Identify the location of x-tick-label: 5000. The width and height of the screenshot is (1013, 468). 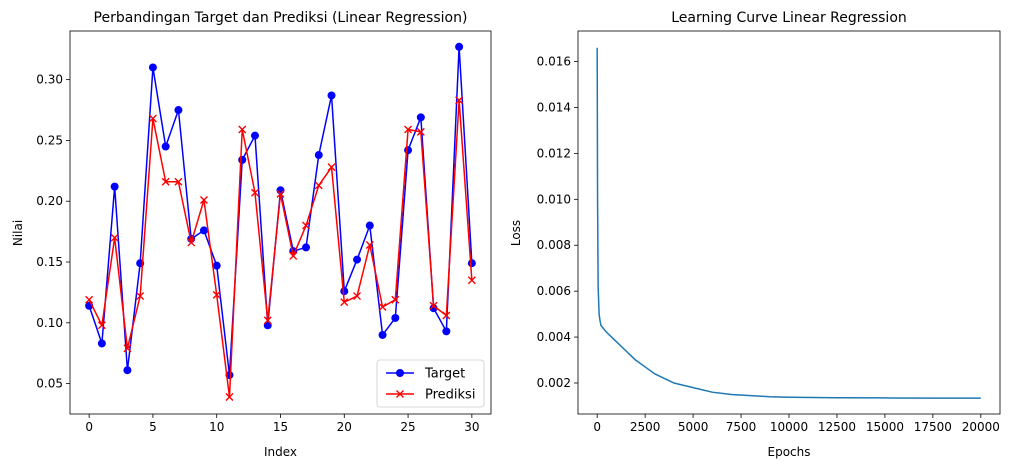
(693, 427).